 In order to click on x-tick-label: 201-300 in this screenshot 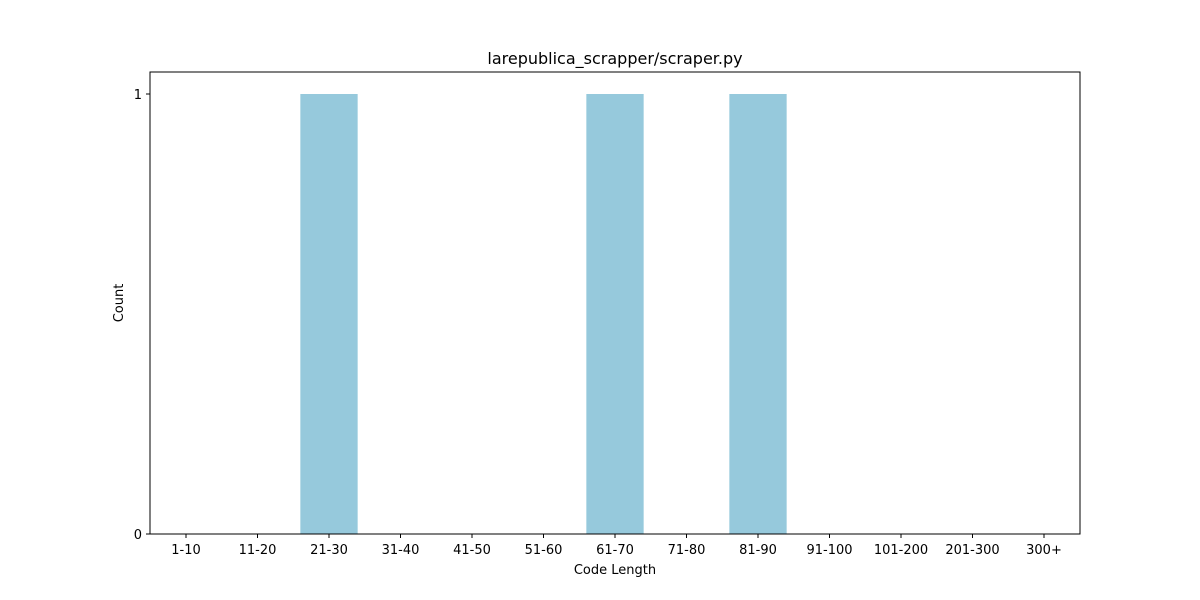, I will do `click(972, 550)`.